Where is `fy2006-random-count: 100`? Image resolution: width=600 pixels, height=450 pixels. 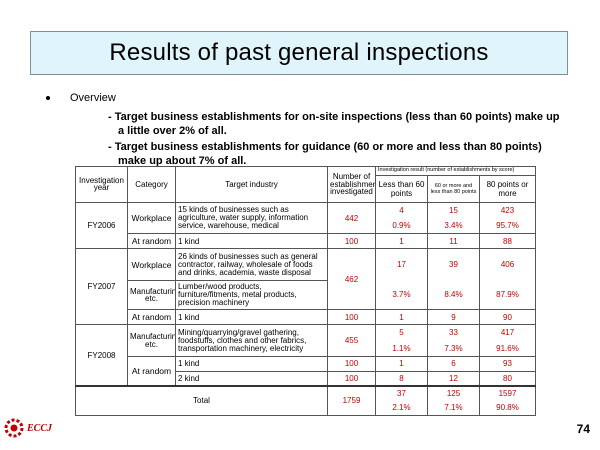 fy2006-random-count: 100 is located at coordinates (351, 241).